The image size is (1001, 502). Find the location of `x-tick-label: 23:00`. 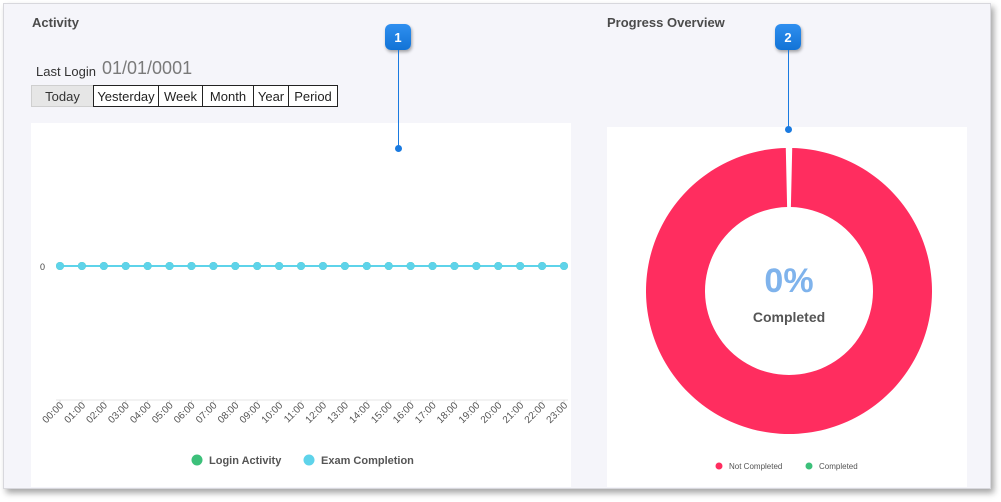

x-tick-label: 23:00 is located at coordinates (558, 413).